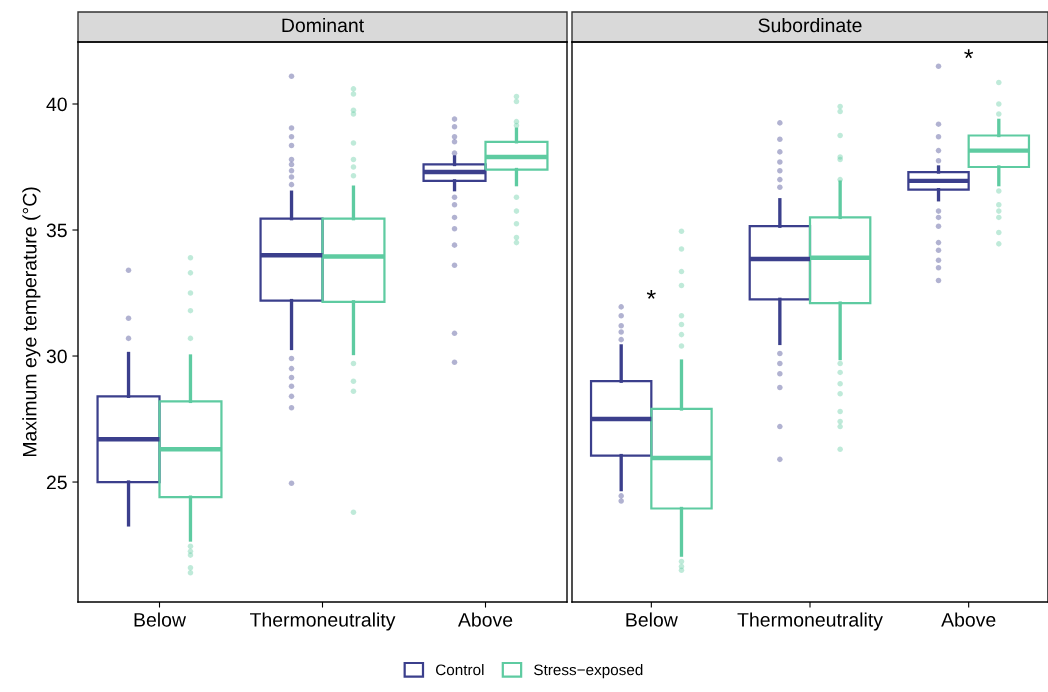  Describe the element at coordinates (323, 25) in the screenshot. I see `chart-title: Dominant` at that location.